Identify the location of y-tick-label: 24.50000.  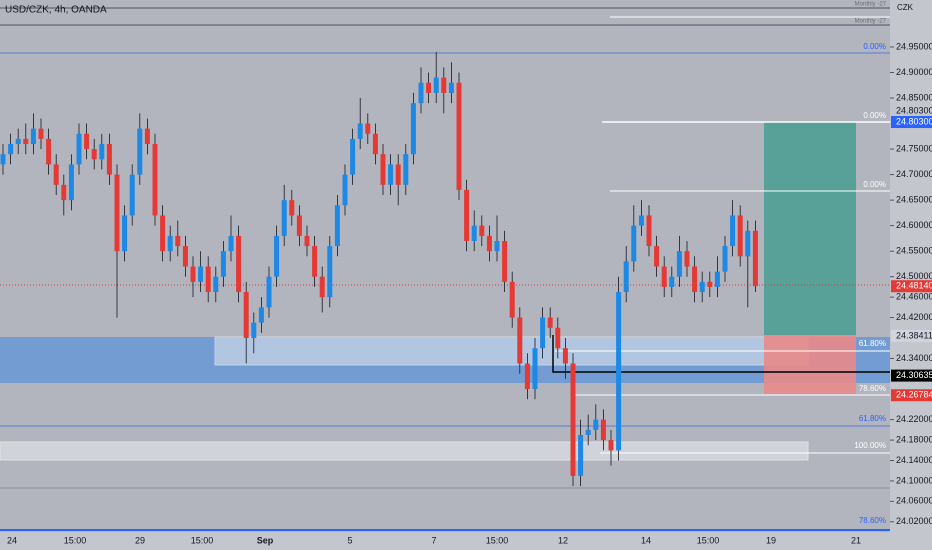
(914, 276).